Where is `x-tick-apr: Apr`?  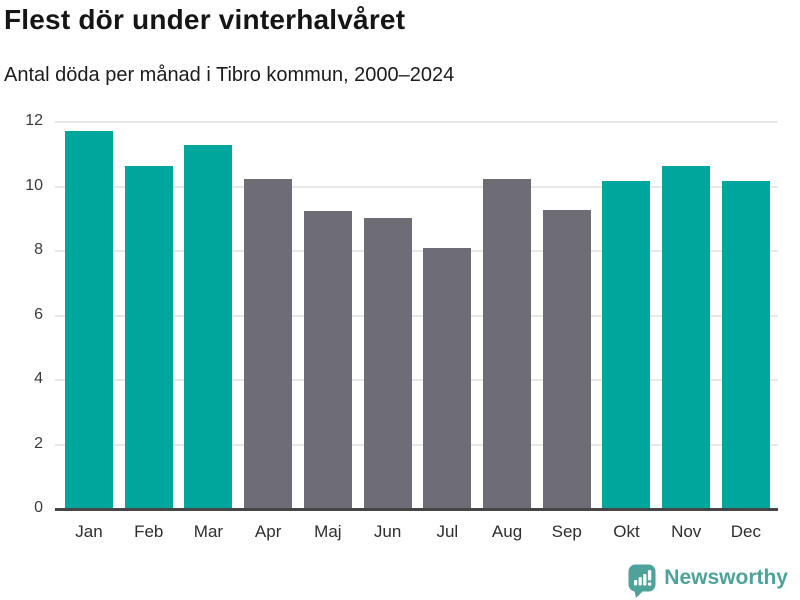
x-tick-apr: Apr is located at coordinates (268, 531).